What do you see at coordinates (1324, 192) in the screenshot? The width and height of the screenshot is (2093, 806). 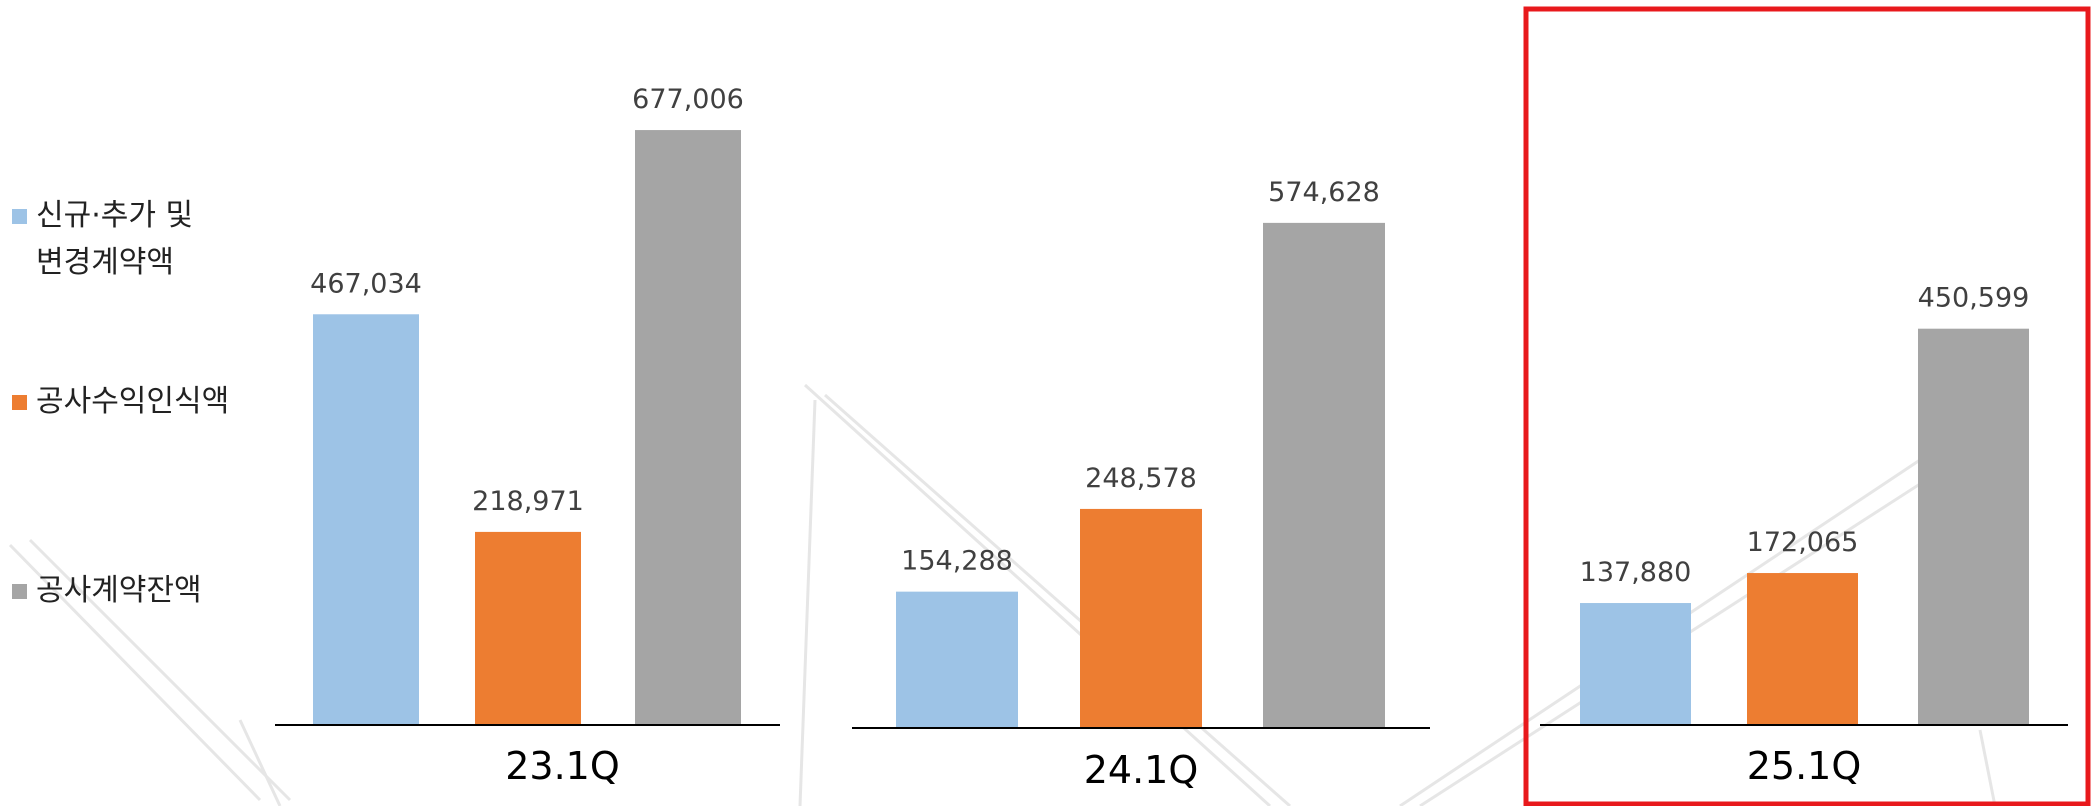 I see `data-label-24.1Q-series-3: 574,628` at bounding box center [1324, 192].